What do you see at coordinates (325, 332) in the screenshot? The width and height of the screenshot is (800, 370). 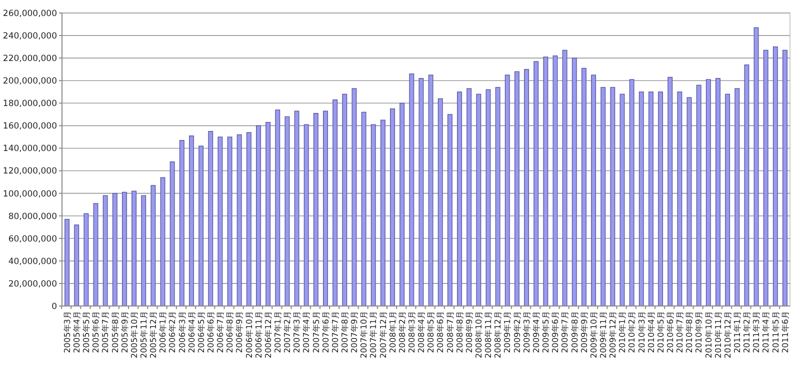 I see `x-tick-label: 2007年6月` at bounding box center [325, 332].